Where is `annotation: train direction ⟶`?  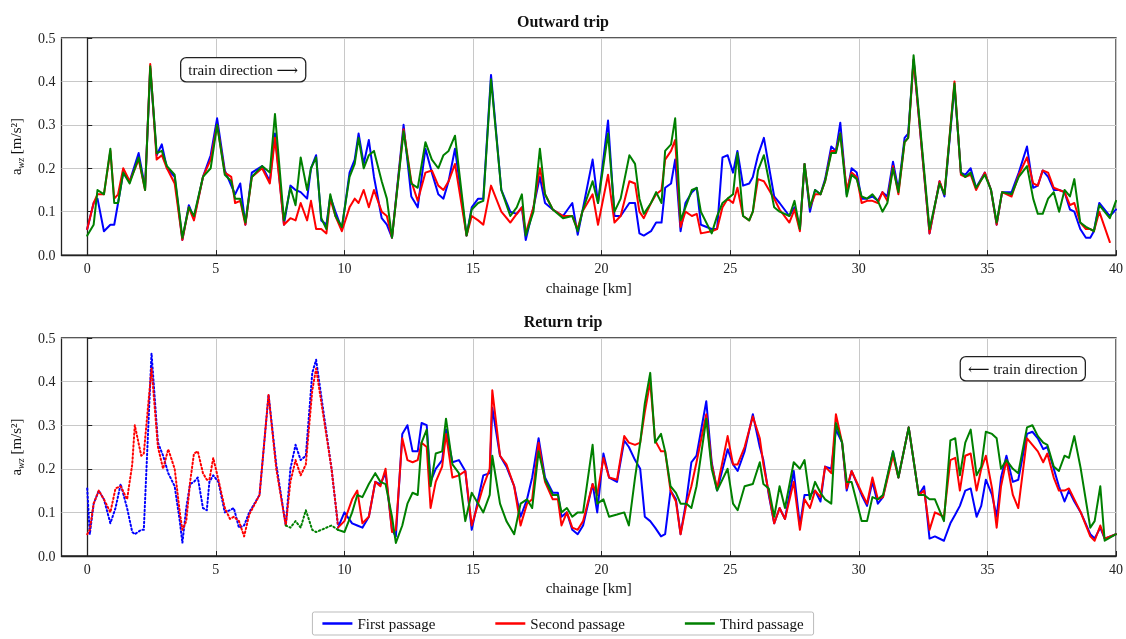
annotation: train direction ⟶ is located at coordinates (243, 69).